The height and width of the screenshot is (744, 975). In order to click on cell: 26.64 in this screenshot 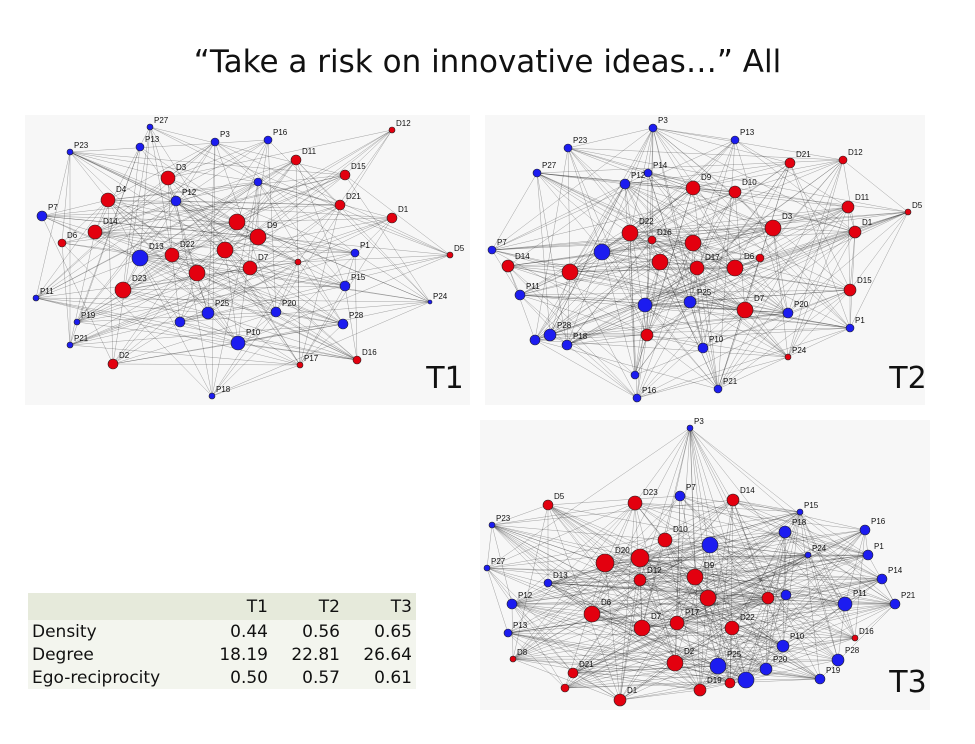, I will do `click(380, 654)`.